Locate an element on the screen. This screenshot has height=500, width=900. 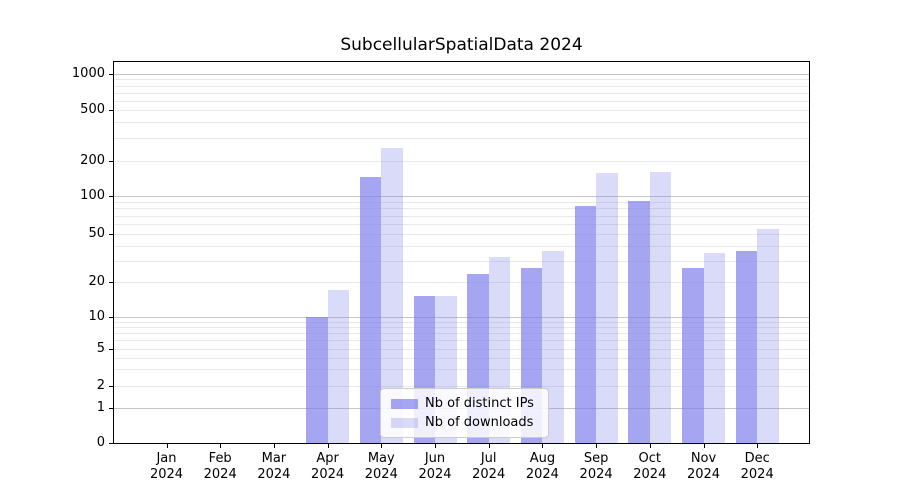
x-tick-label: Dec 2024 is located at coordinates (757, 467).